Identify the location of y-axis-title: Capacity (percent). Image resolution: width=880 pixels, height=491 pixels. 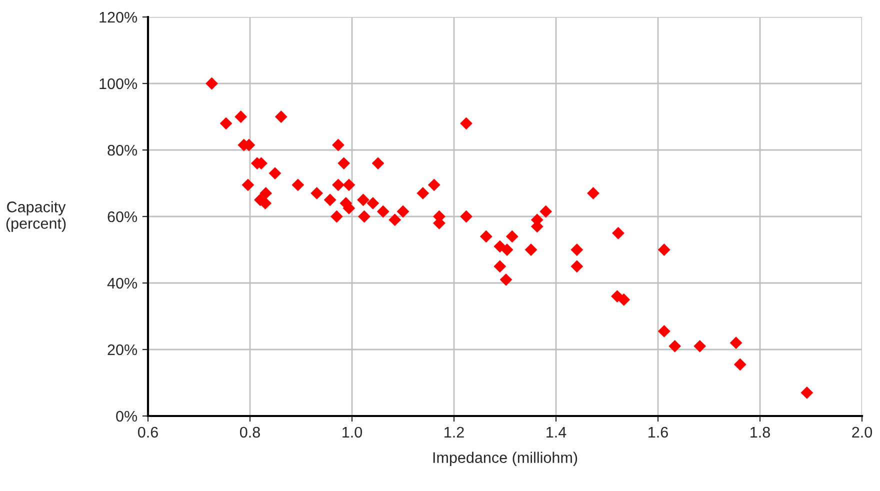
(36, 216).